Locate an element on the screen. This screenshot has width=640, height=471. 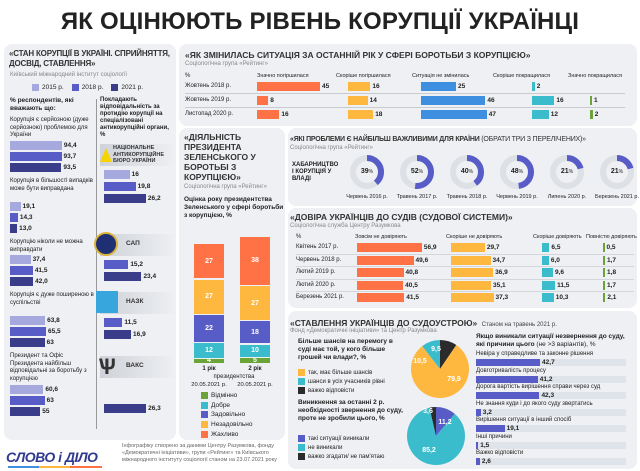
segment-value: 18 is located at coordinates (255, 332).